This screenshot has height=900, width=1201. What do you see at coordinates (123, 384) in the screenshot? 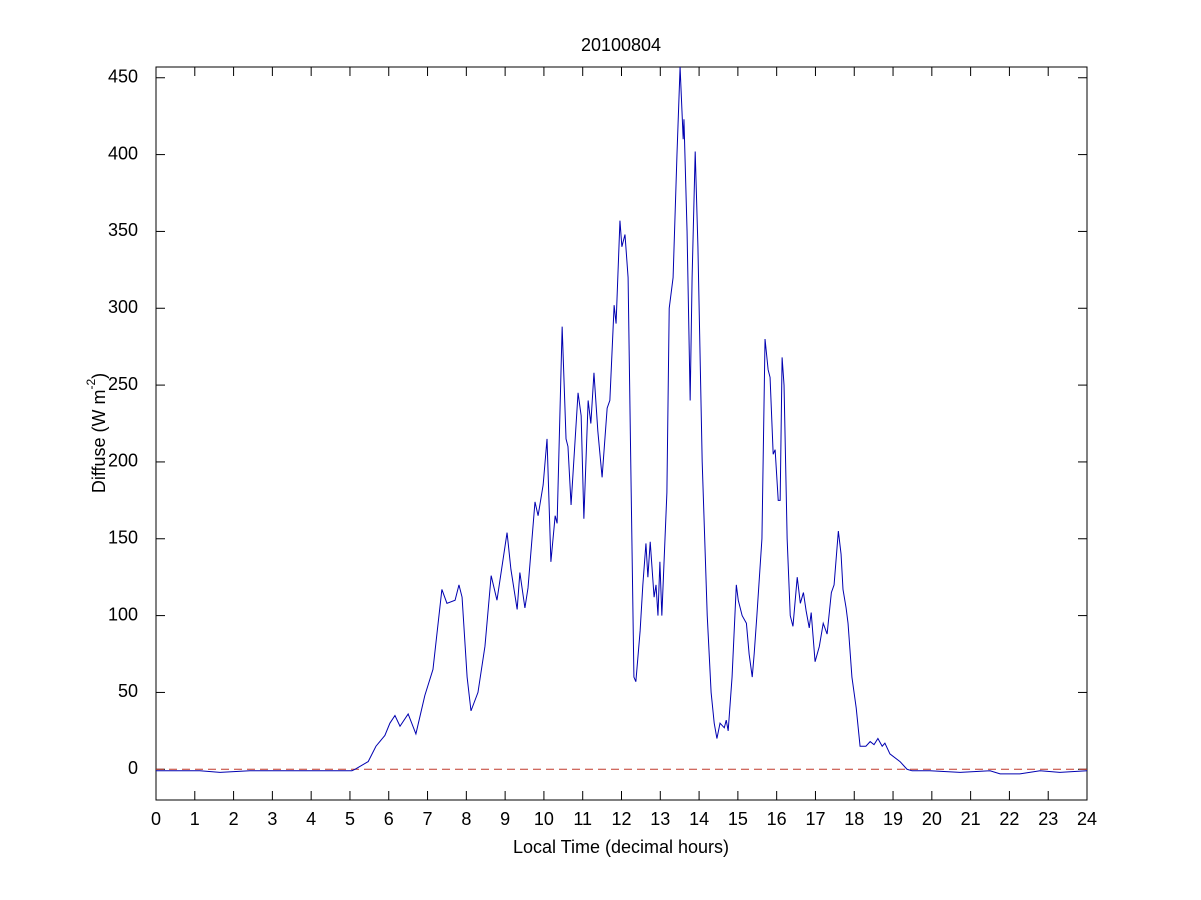
I see `y-tick-label: 250` at bounding box center [123, 384].